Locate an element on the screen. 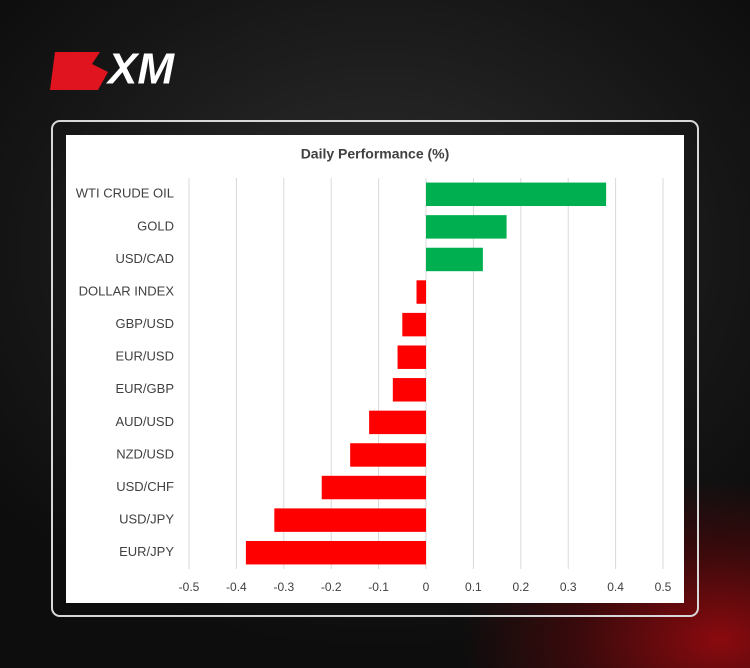  y-tick-label: DOLLAR INDEX is located at coordinates (127, 290).